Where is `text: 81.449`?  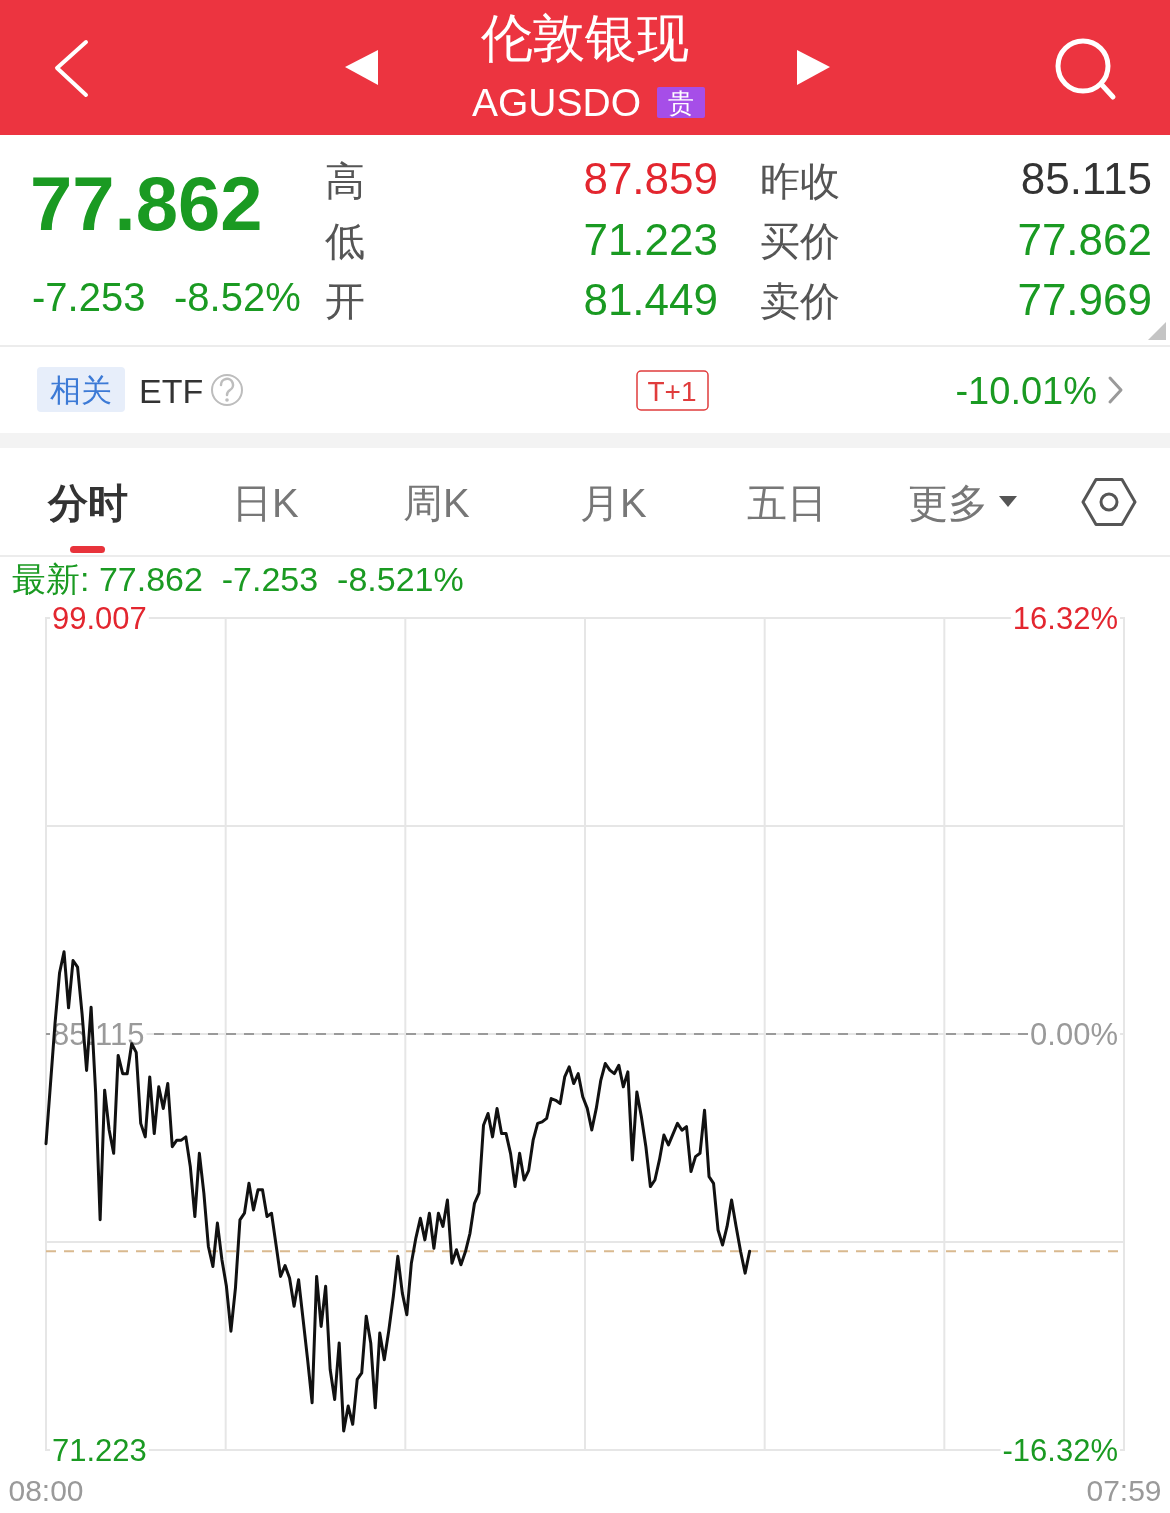 text: 81.449 is located at coordinates (650, 299).